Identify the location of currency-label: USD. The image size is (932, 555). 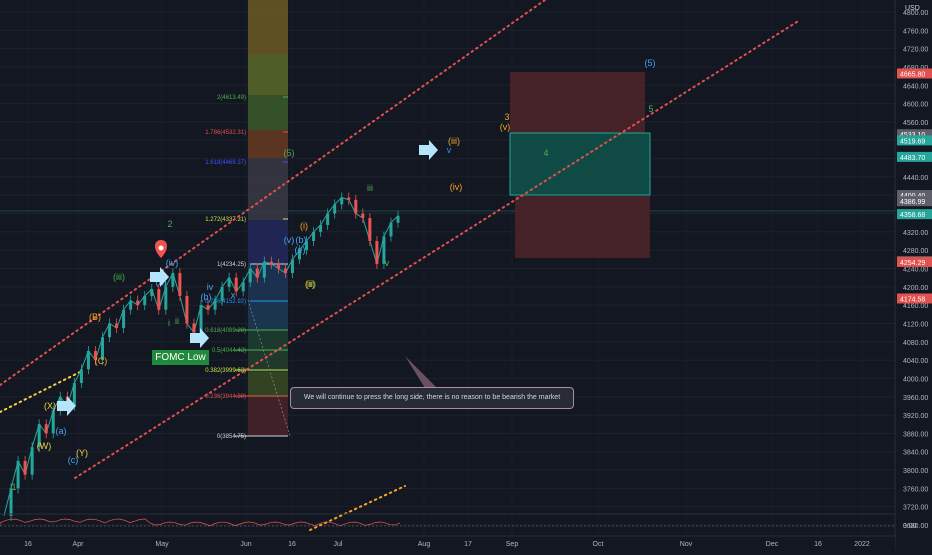
(912, 8).